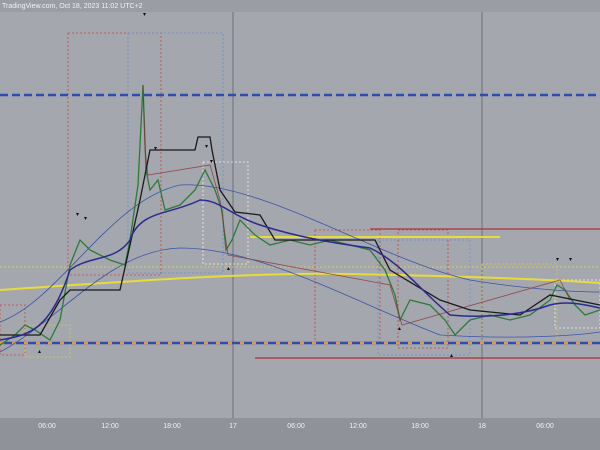 This screenshot has height=450, width=600. Describe the element at coordinates (300, 434) in the screenshot. I see `axis-strip` at that location.